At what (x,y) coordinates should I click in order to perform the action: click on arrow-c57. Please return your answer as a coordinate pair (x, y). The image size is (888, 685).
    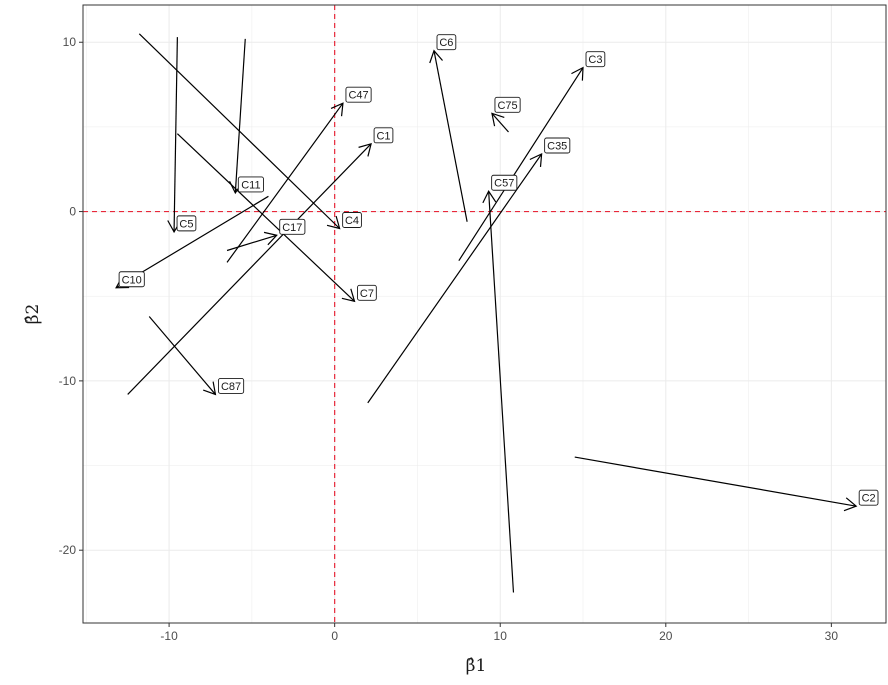
    Looking at the image, I should click on (498, 391).